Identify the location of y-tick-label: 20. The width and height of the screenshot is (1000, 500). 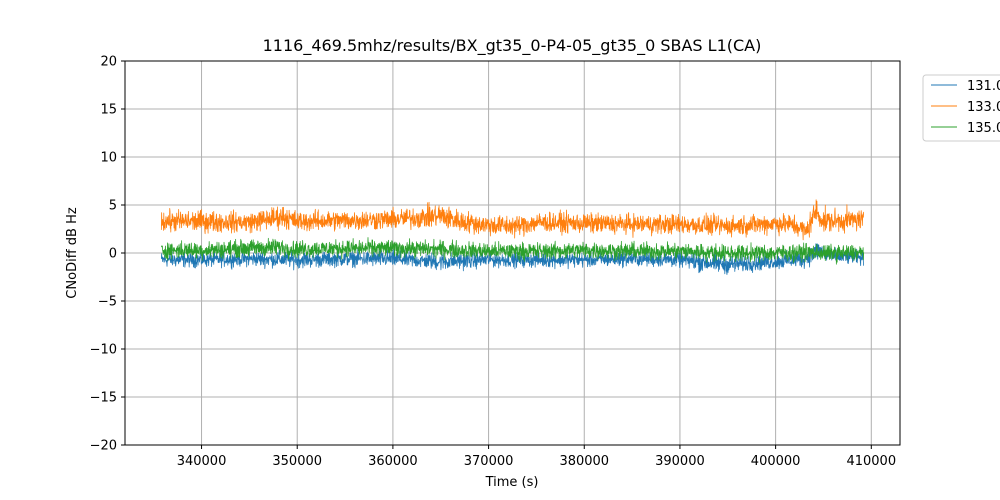
(108, 62).